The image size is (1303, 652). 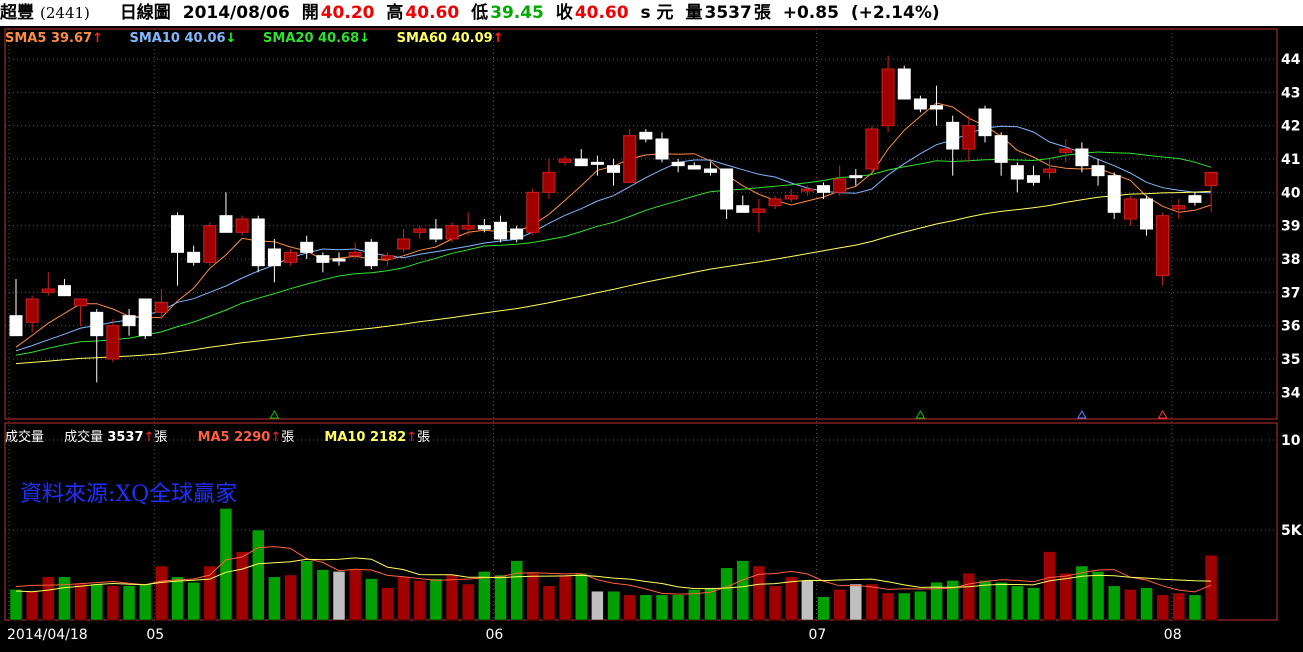 I want to click on volume-unit: 張, so click(x=762, y=13).